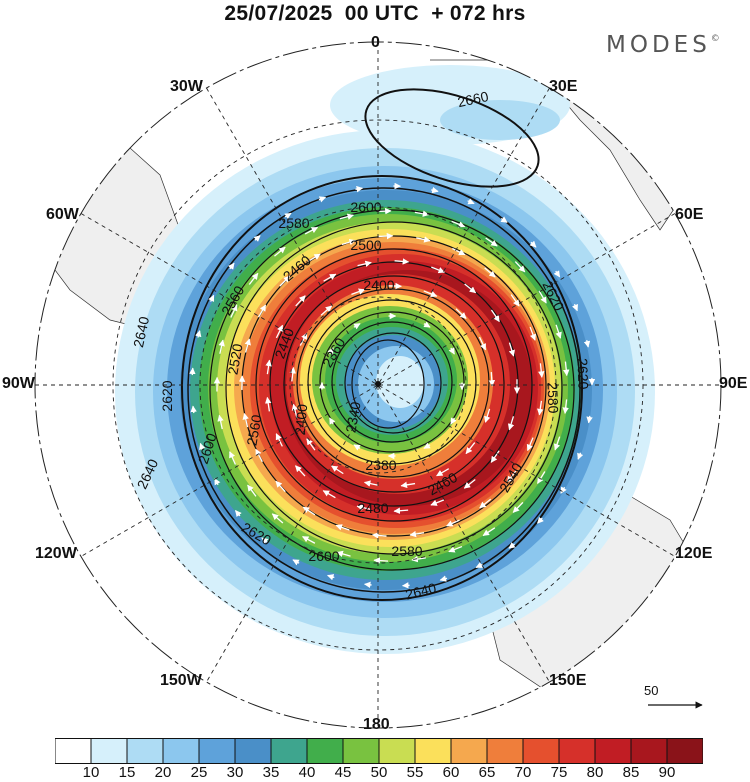 Image resolution: width=750 pixels, height=782 pixels. What do you see at coordinates (523, 772) in the screenshot?
I see `colorbar-tick-label: 70` at bounding box center [523, 772].